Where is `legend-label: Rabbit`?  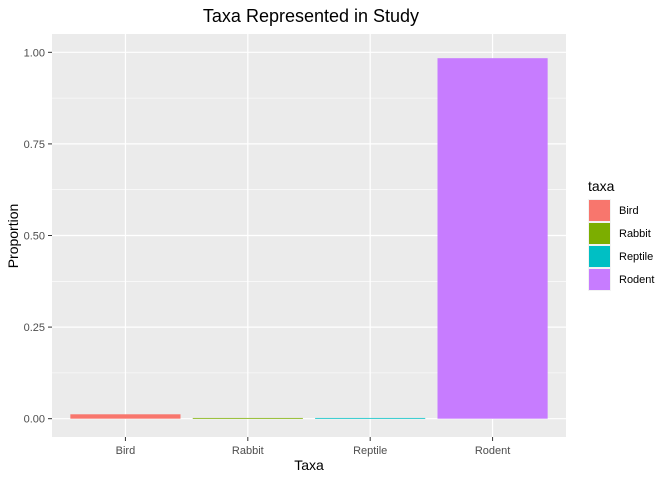 legend-label: Rabbit is located at coordinates (635, 234).